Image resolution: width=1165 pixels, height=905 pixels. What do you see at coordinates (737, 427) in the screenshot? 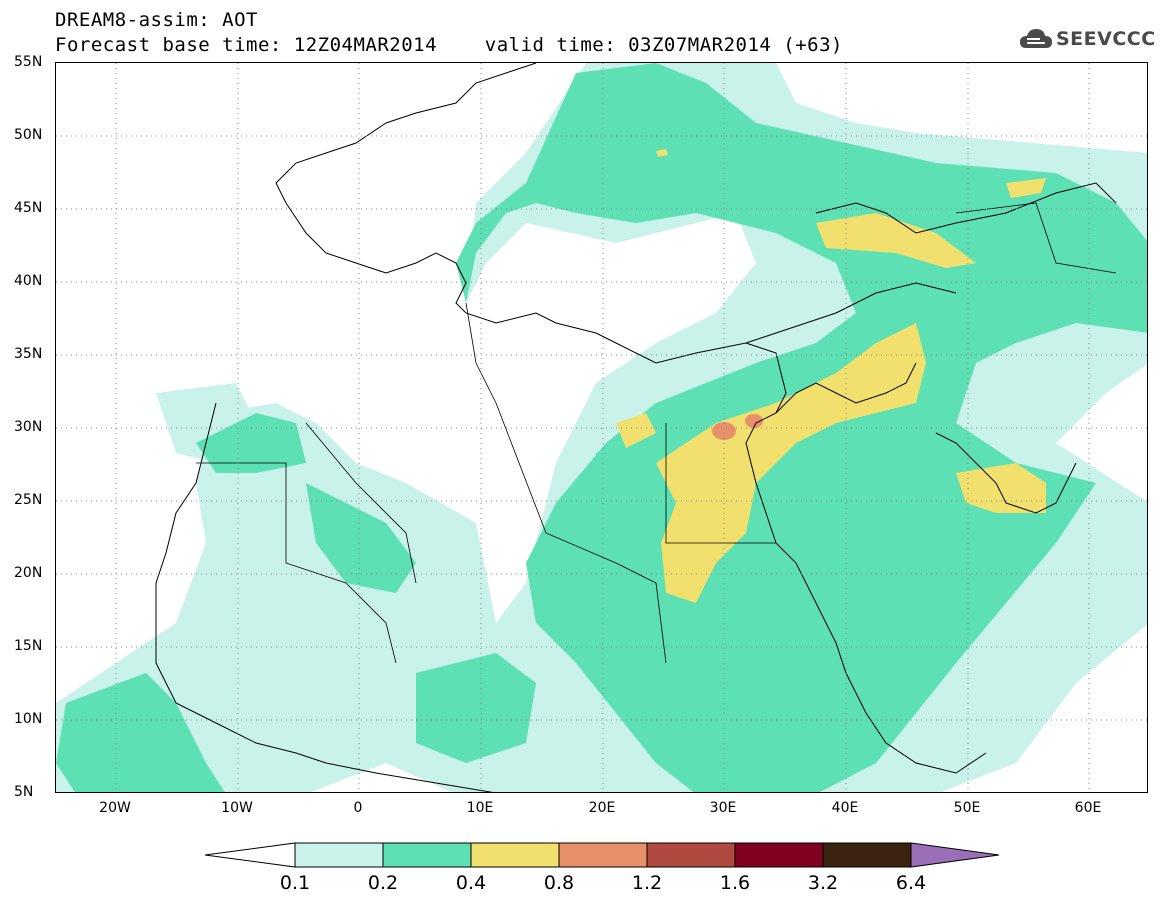
I see `aot-band-0.8-1.2` at bounding box center [737, 427].